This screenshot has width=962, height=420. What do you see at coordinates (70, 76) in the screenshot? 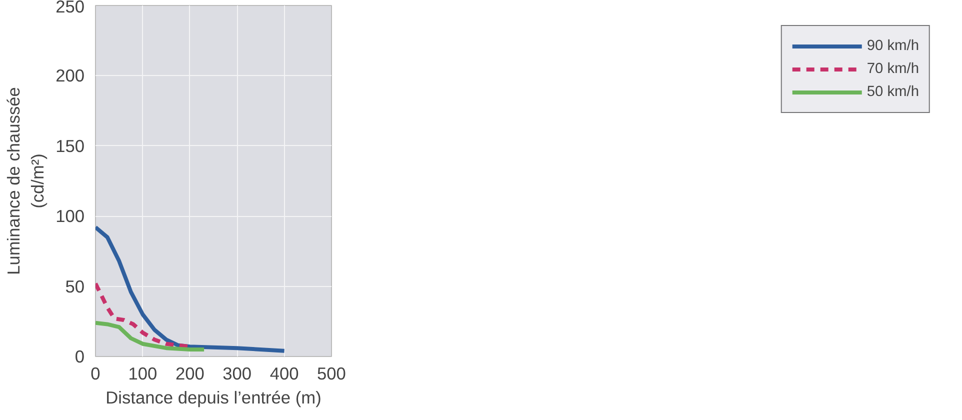
I see `y-tick-label: 200` at bounding box center [70, 76].